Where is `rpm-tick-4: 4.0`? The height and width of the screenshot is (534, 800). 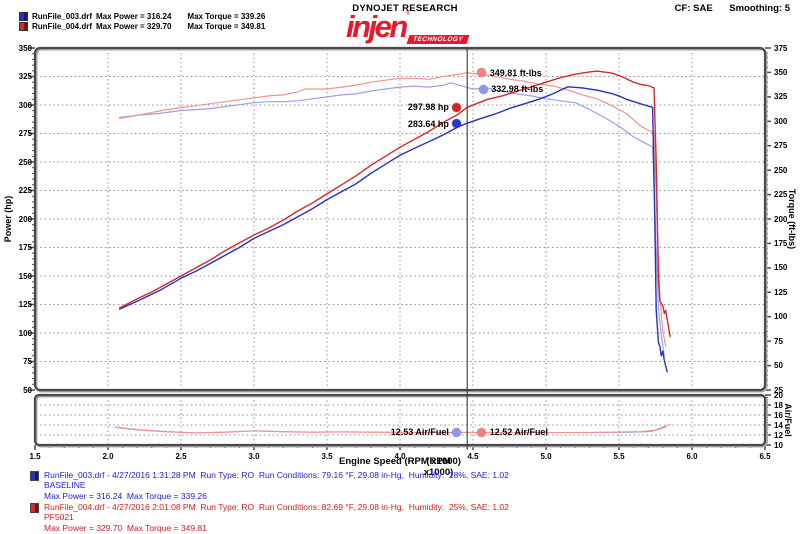 rpm-tick-4: 4.0 is located at coordinates (400, 456).